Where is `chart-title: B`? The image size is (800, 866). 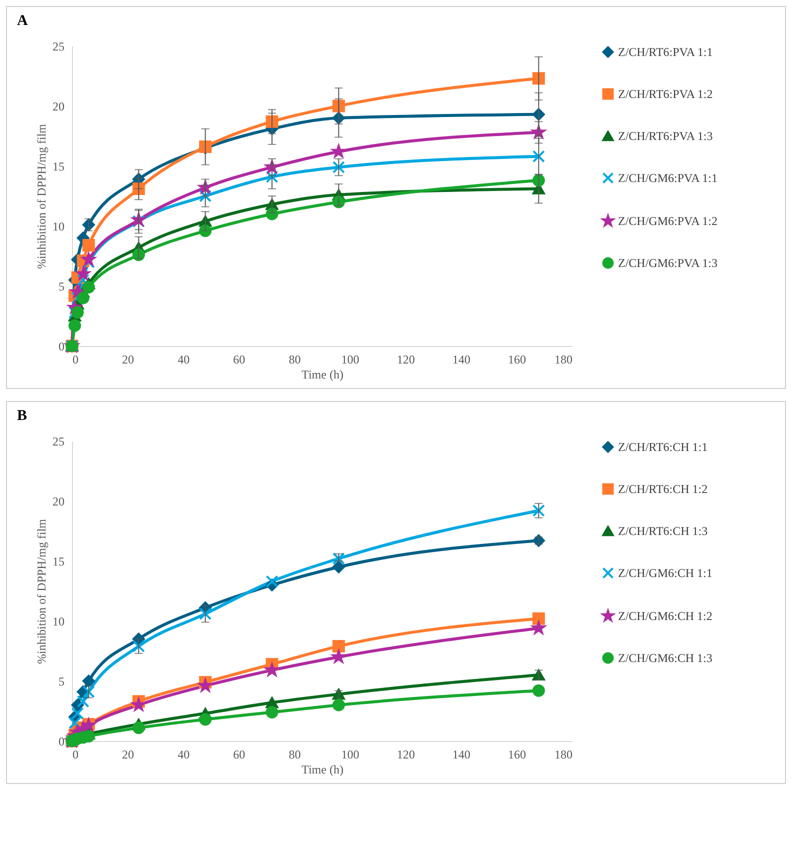 chart-title: B is located at coordinates (22, 416).